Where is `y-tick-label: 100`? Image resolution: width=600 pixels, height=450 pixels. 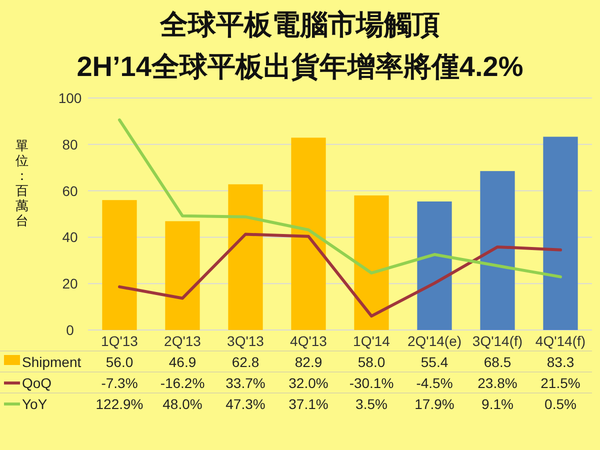 y-tick-label: 100 is located at coordinates (70, 98).